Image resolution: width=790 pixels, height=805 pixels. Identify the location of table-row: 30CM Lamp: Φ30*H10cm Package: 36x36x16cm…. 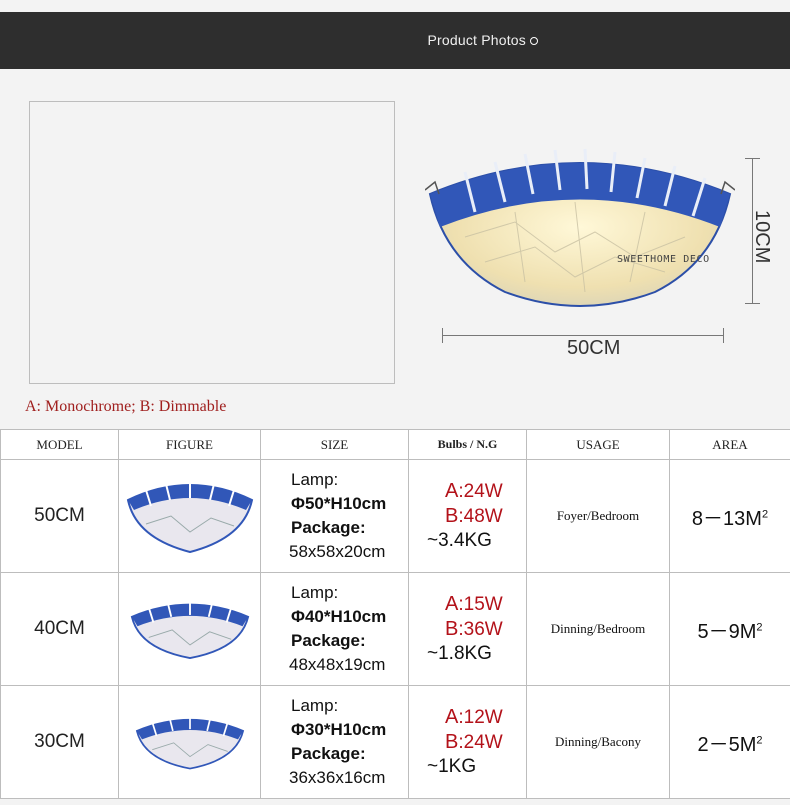
(395, 742).